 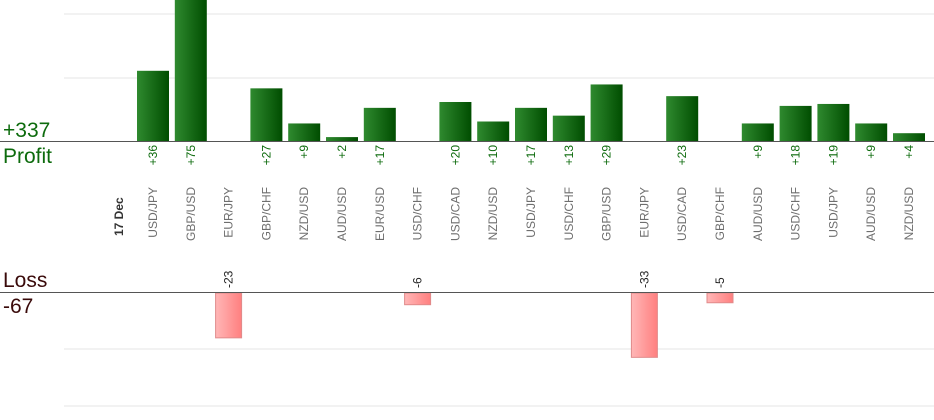 What do you see at coordinates (833, 155) in the screenshot?
I see `profit-value-label: +19` at bounding box center [833, 155].